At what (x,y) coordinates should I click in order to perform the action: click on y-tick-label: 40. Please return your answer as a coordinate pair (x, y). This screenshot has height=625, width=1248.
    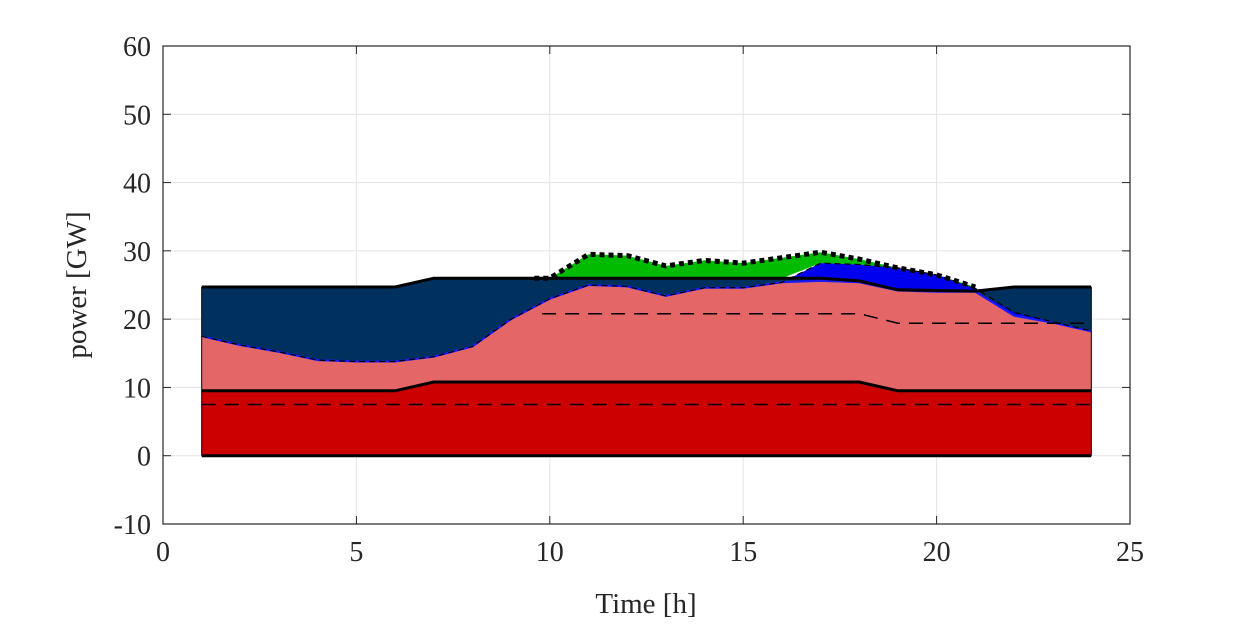
    Looking at the image, I should click on (137, 184).